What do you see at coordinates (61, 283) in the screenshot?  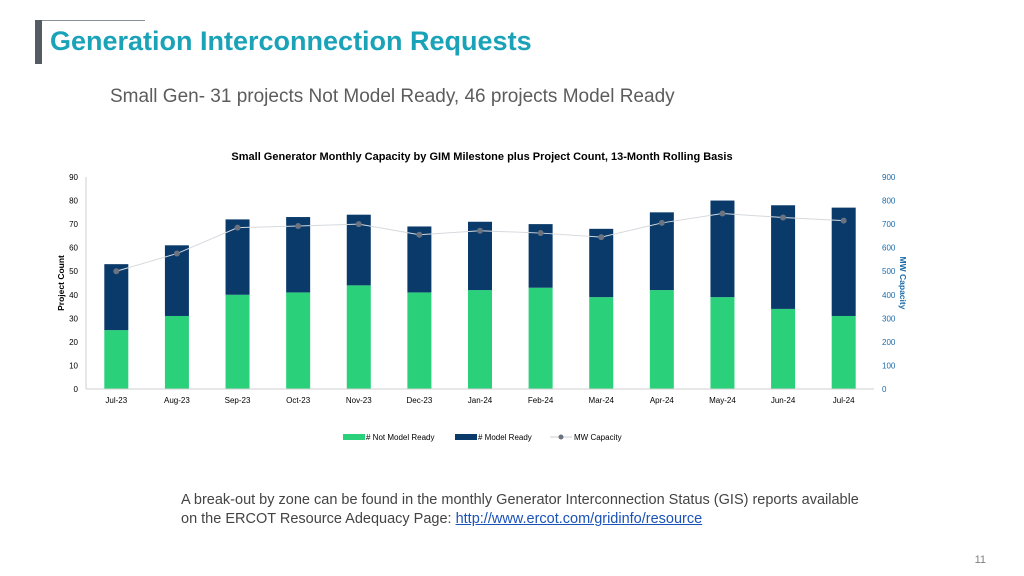 I see `y-axis-label: Project Count` at bounding box center [61, 283].